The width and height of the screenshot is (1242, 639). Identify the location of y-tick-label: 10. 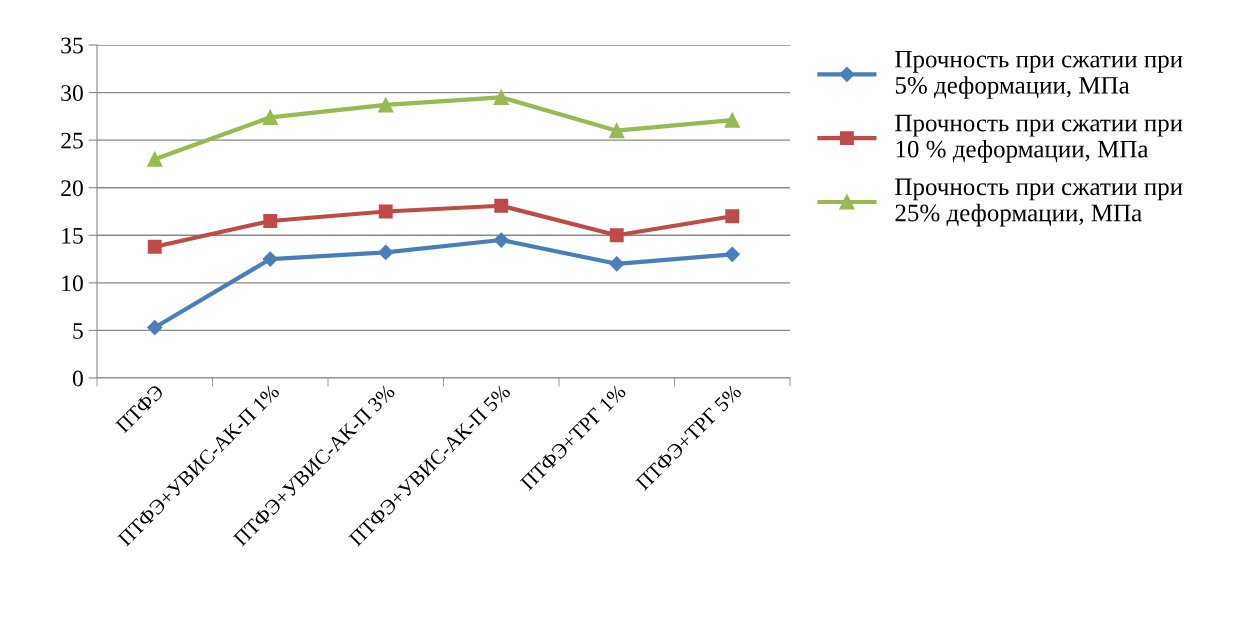
(72, 283).